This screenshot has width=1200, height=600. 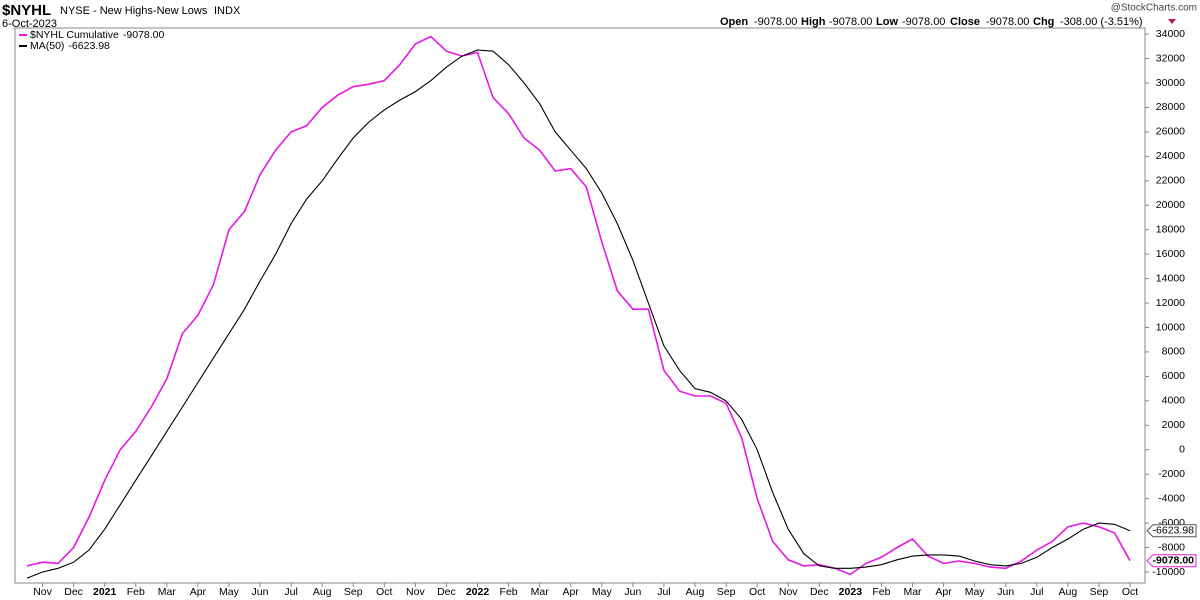 What do you see at coordinates (1170, 58) in the screenshot?
I see `y-tick-label: 32000` at bounding box center [1170, 58].